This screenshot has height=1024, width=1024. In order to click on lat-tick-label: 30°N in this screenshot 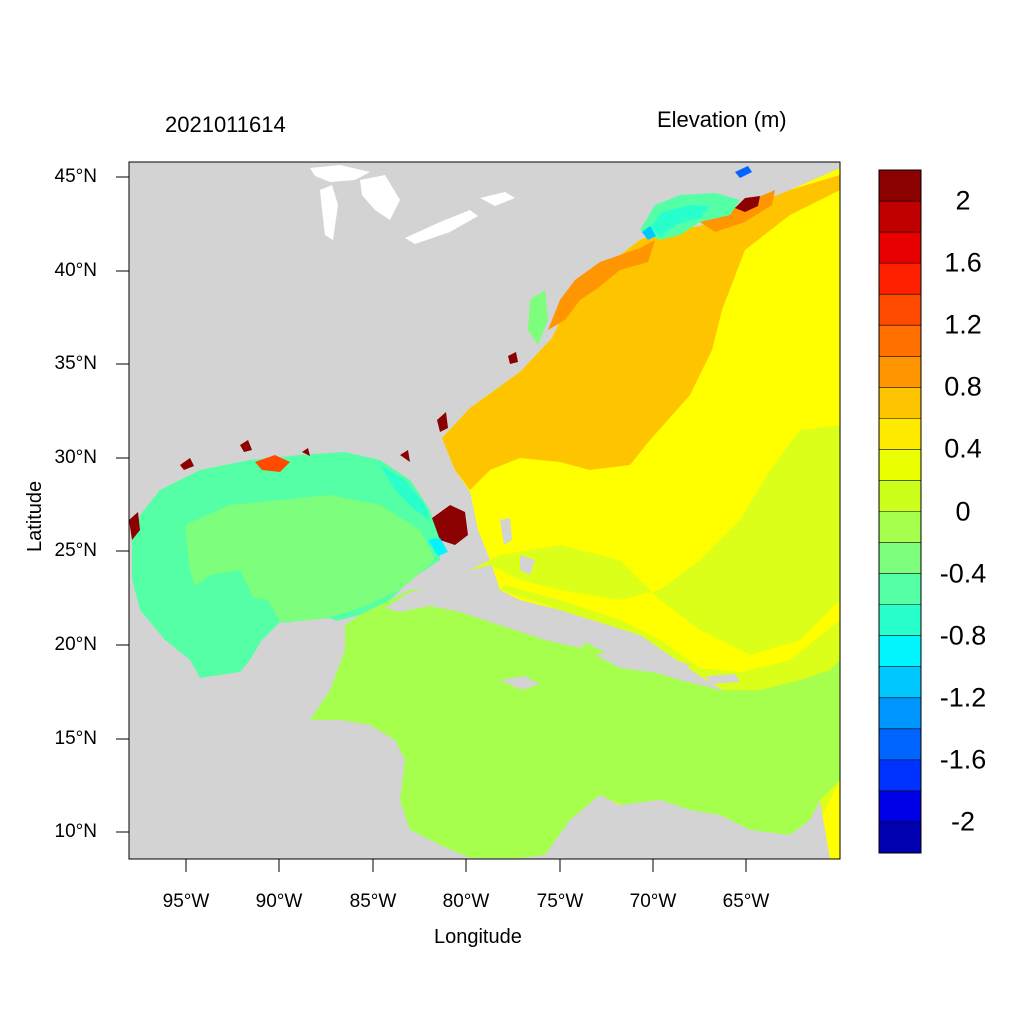, I will do `click(75, 457)`.